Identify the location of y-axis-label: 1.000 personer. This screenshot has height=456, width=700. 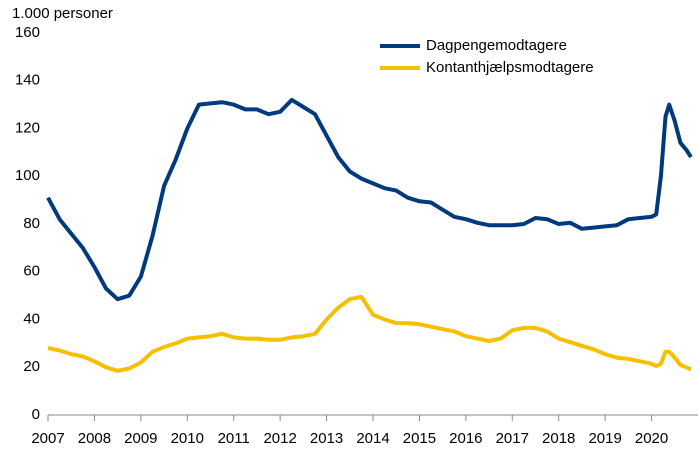
(62, 13).